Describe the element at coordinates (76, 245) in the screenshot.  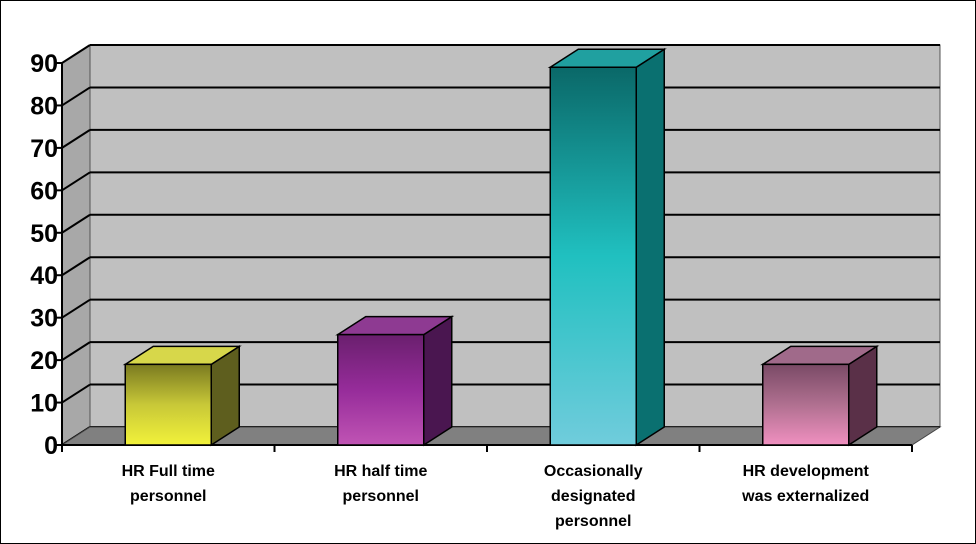
I see `side-wall` at that location.